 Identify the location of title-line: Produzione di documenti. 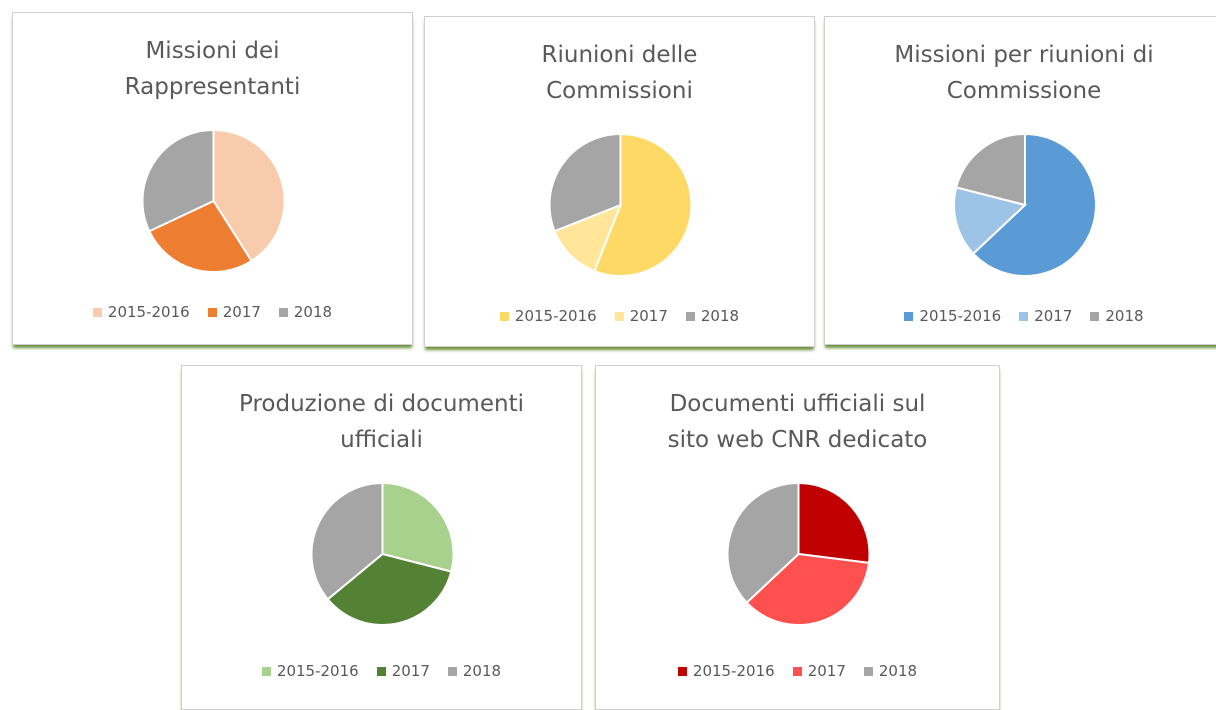
(381, 404).